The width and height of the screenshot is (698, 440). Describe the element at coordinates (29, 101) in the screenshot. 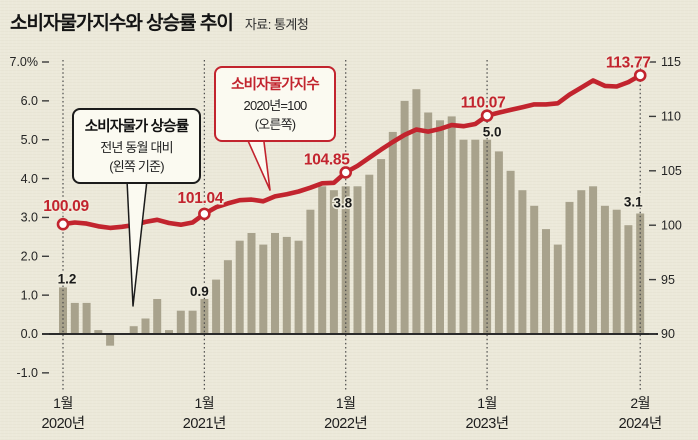

I see `left-axis-label: 6.0` at that location.